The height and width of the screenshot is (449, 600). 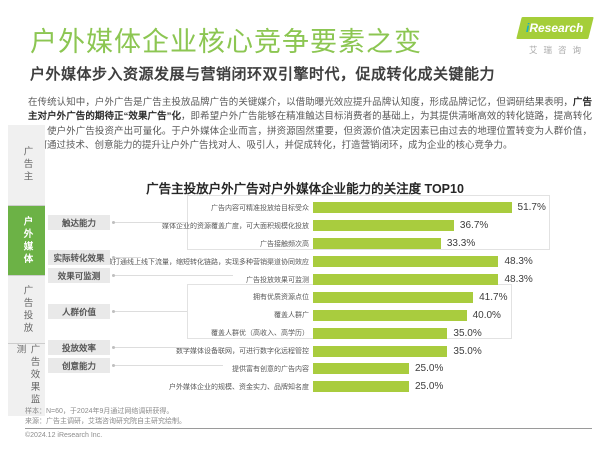 What do you see at coordinates (263, 74) in the screenshot?
I see `page-subtitle: 户外媒体步入资源发展与营销闭环双引擎时代，促成转化成关键能力` at bounding box center [263, 74].